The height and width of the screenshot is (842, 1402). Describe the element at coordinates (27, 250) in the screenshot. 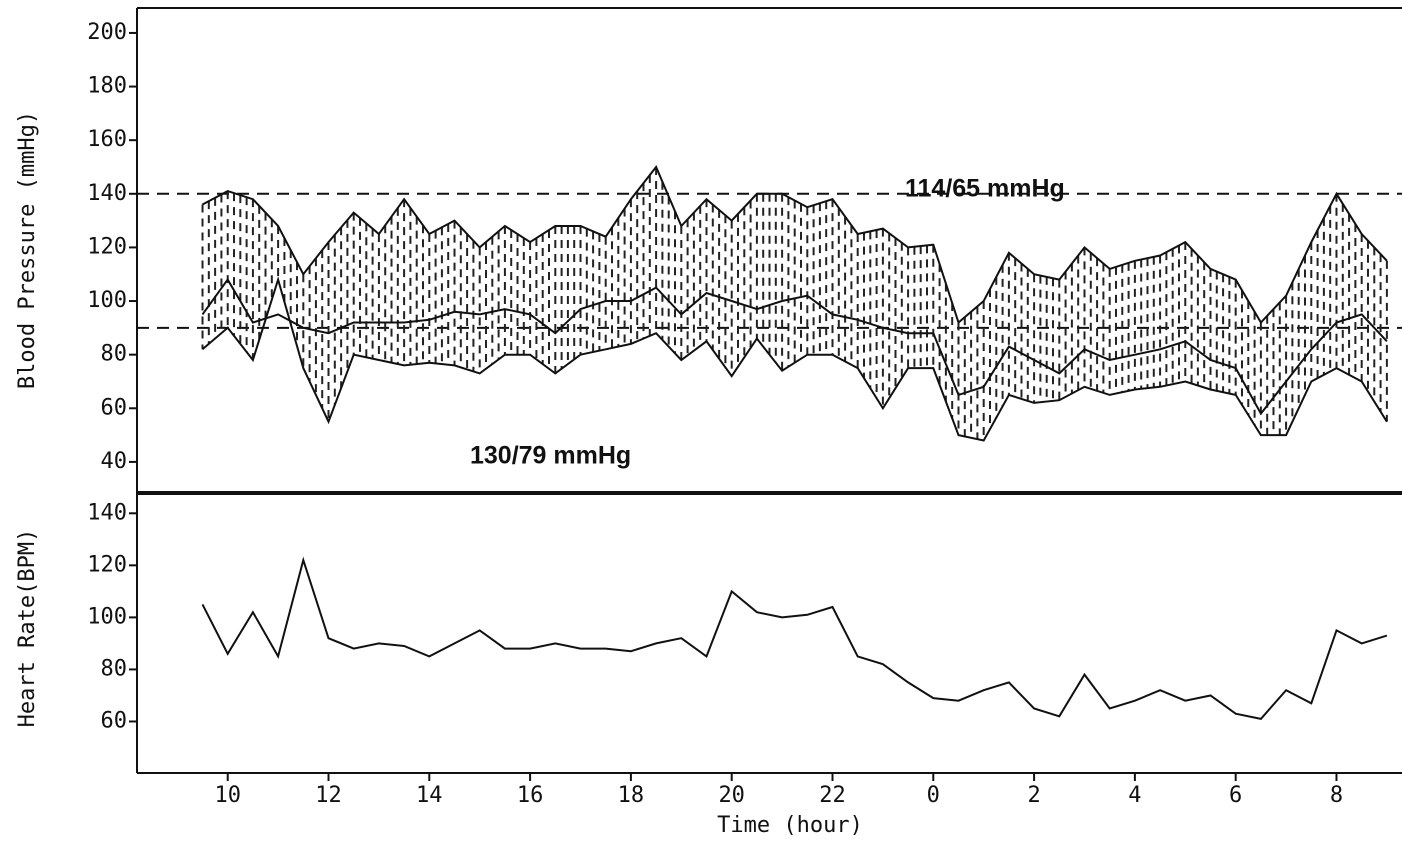

I see `y-axis-label: Blood Pressure (mmHg)` at that location.